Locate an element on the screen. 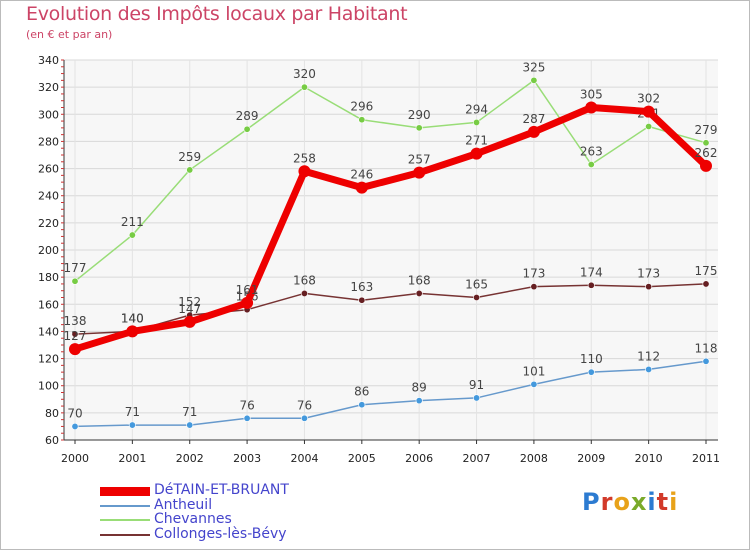  data-label-detain-et-bruant: 147 is located at coordinates (189, 309).